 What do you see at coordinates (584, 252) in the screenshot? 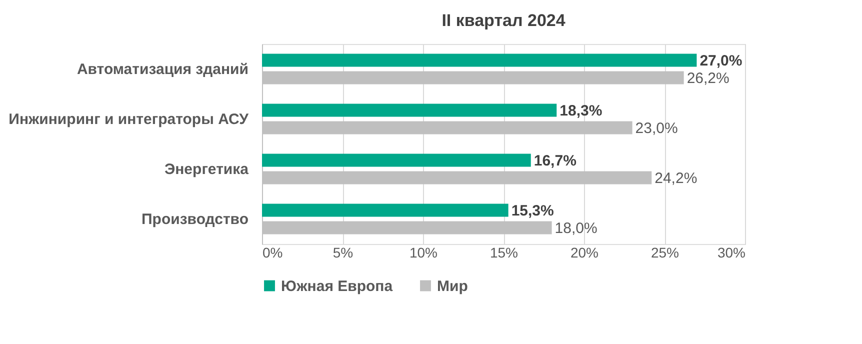
I see `x-tick-label: 20%` at bounding box center [584, 252].